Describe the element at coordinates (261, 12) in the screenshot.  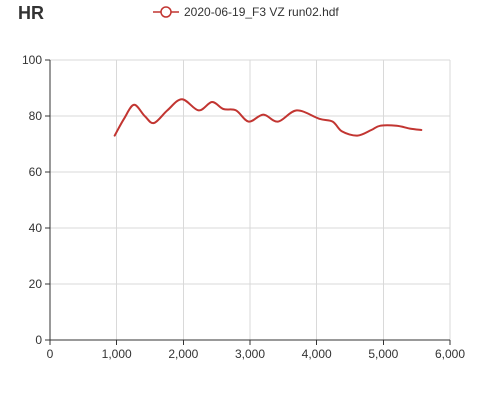
I see `legend-label: 2020-06-19_F3 VZ run02.hdf` at that location.